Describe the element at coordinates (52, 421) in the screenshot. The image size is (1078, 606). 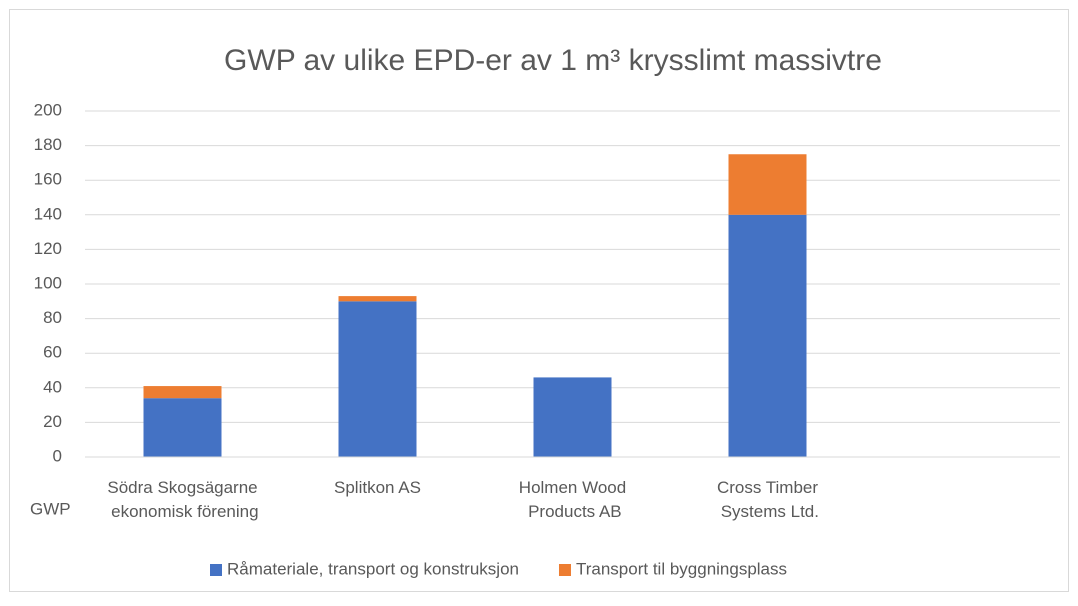
I see `y-tick-label: 20` at that location.